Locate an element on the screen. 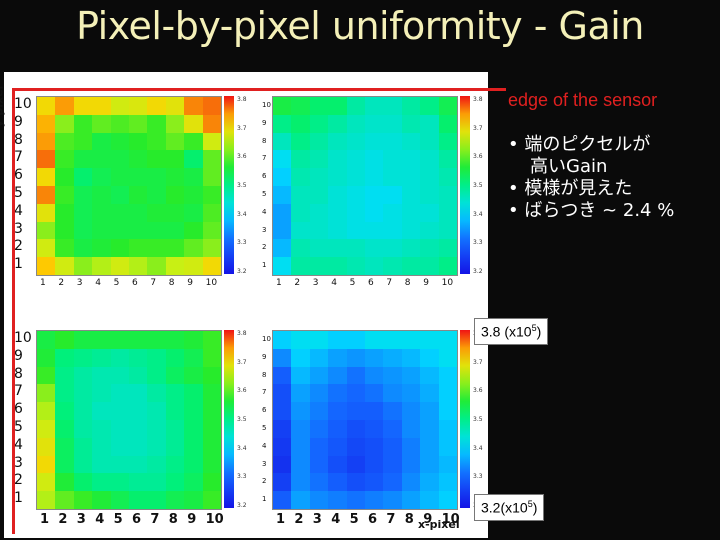 The height and width of the screenshot is (540, 720). y-tick-label: 3 is located at coordinates (264, 229).